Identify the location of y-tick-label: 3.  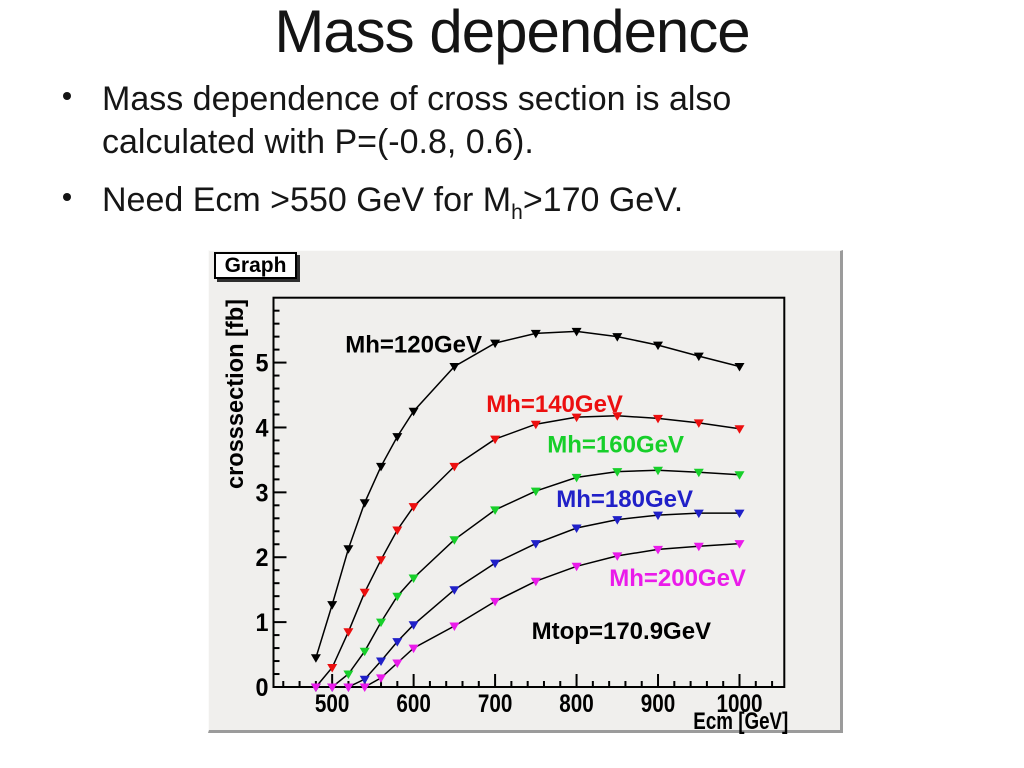
(262, 493).